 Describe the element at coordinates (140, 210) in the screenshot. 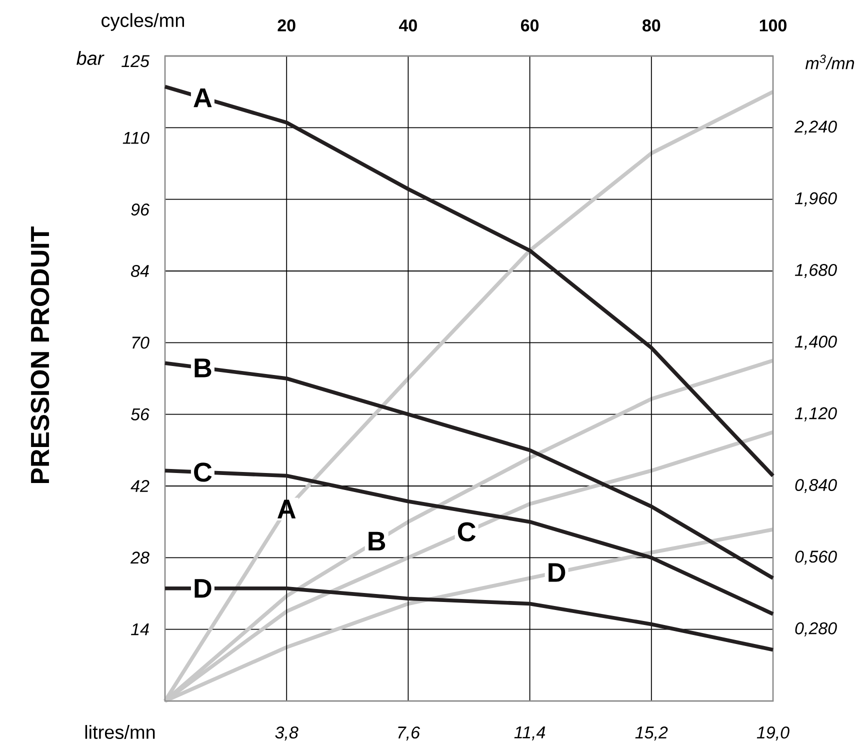

I see `y-tick-label: 96` at that location.